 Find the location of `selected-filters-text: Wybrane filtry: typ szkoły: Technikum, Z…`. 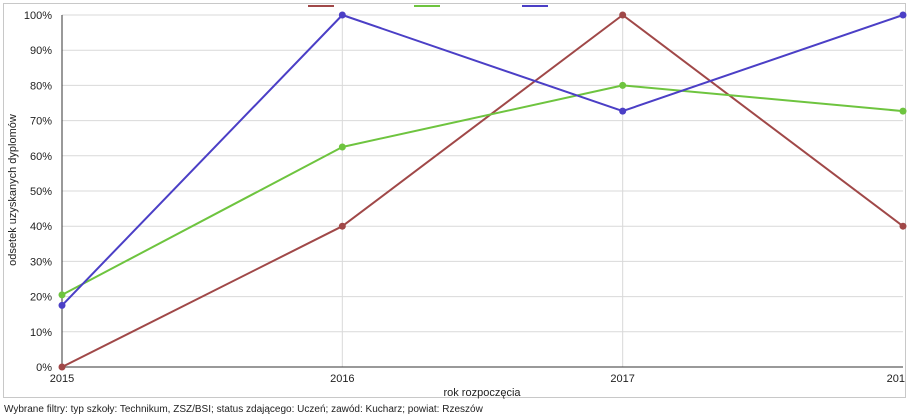

selected-filters-text: Wybrane filtry: typ szkoły: Technikum, Z… is located at coordinates (243, 409).